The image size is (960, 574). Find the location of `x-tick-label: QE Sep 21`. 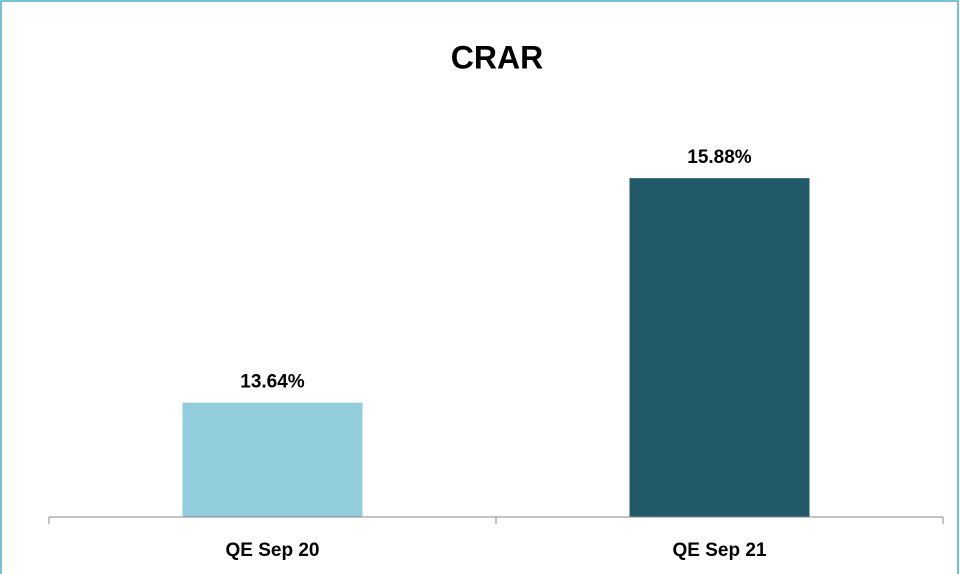

x-tick-label: QE Sep 21 is located at coordinates (720, 550).